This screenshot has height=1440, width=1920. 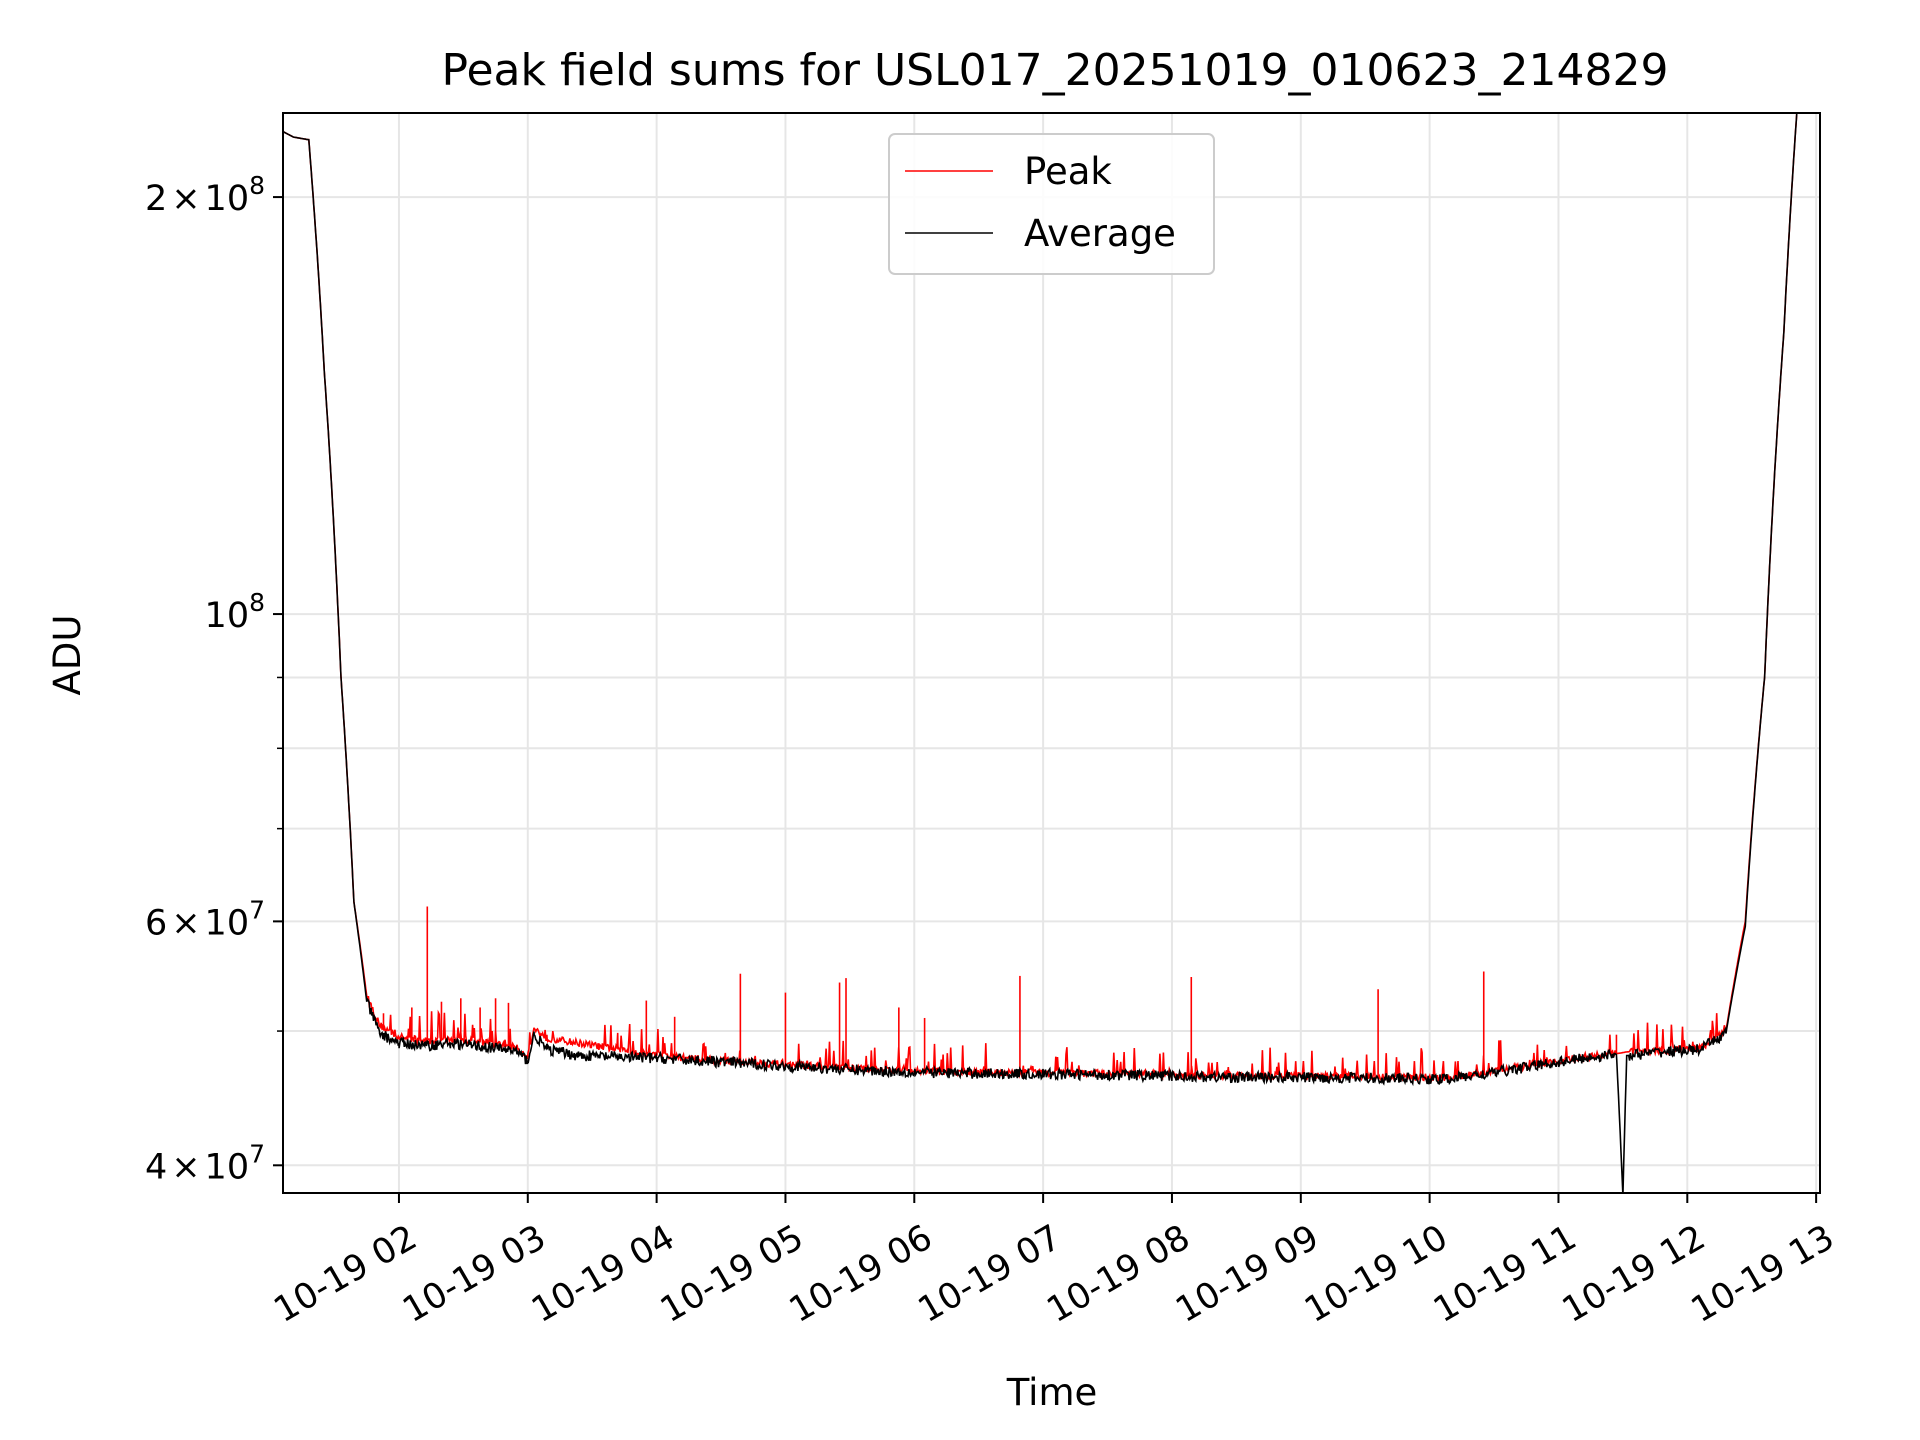 I want to click on y-tick-mantissa: 6, so click(x=156, y=923).